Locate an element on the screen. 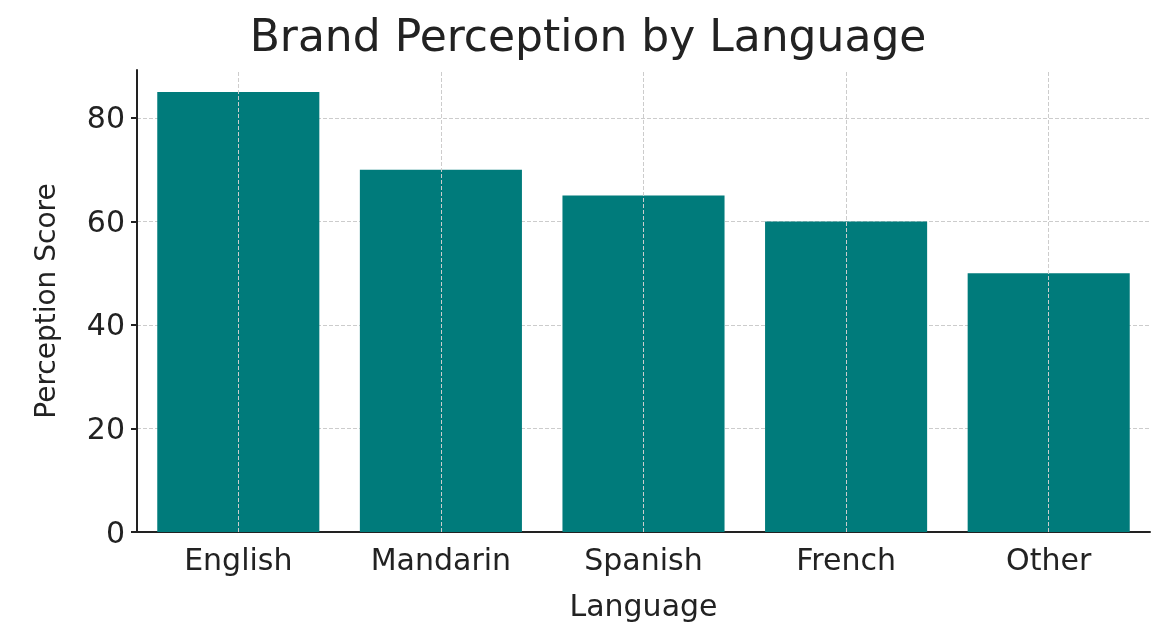  x-tick-label: Other is located at coordinates (1049, 559).